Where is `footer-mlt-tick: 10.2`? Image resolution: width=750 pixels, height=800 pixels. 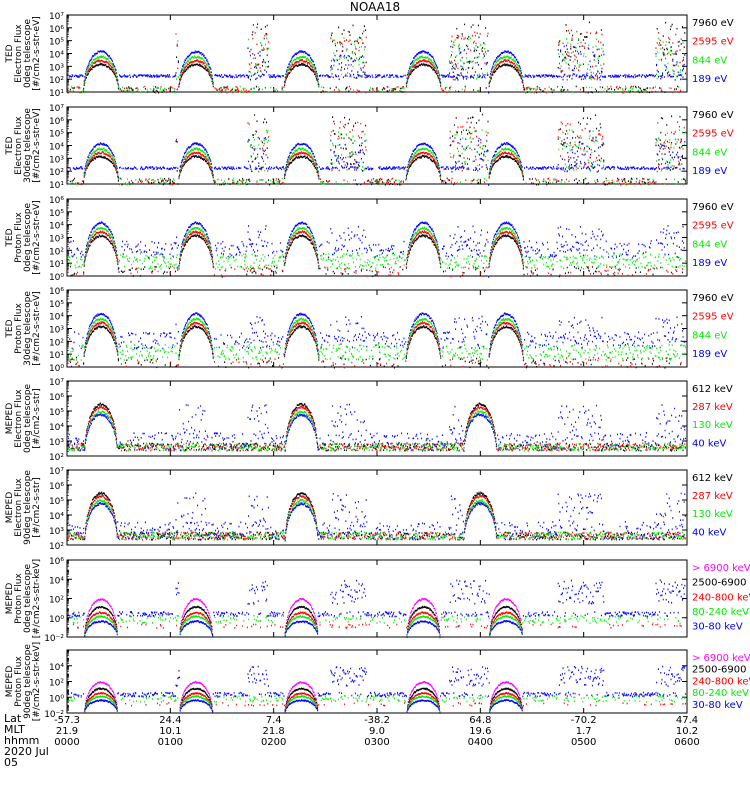 footer-mlt-tick: 10.2 is located at coordinates (687, 731).